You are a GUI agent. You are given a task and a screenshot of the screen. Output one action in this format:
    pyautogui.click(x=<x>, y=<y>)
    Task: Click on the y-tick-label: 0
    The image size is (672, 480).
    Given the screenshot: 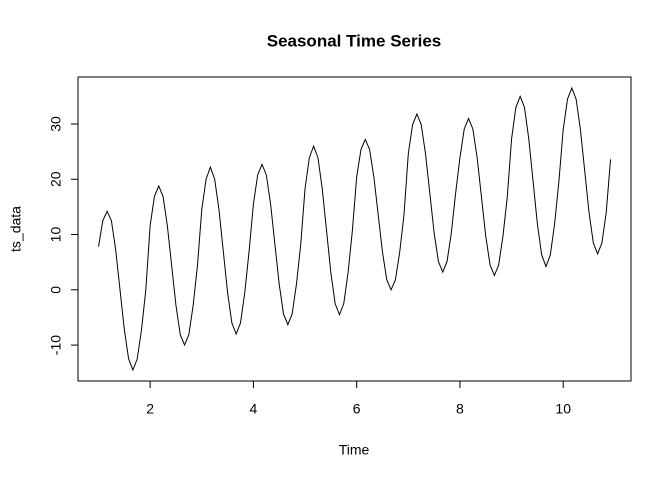 What is the action you would take?
    pyautogui.click(x=56, y=290)
    